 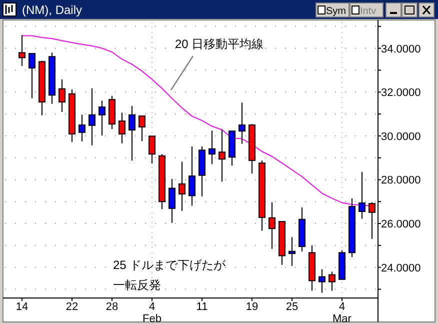 I want to click on x-tick-label: 4 Feb, so click(x=152, y=312).